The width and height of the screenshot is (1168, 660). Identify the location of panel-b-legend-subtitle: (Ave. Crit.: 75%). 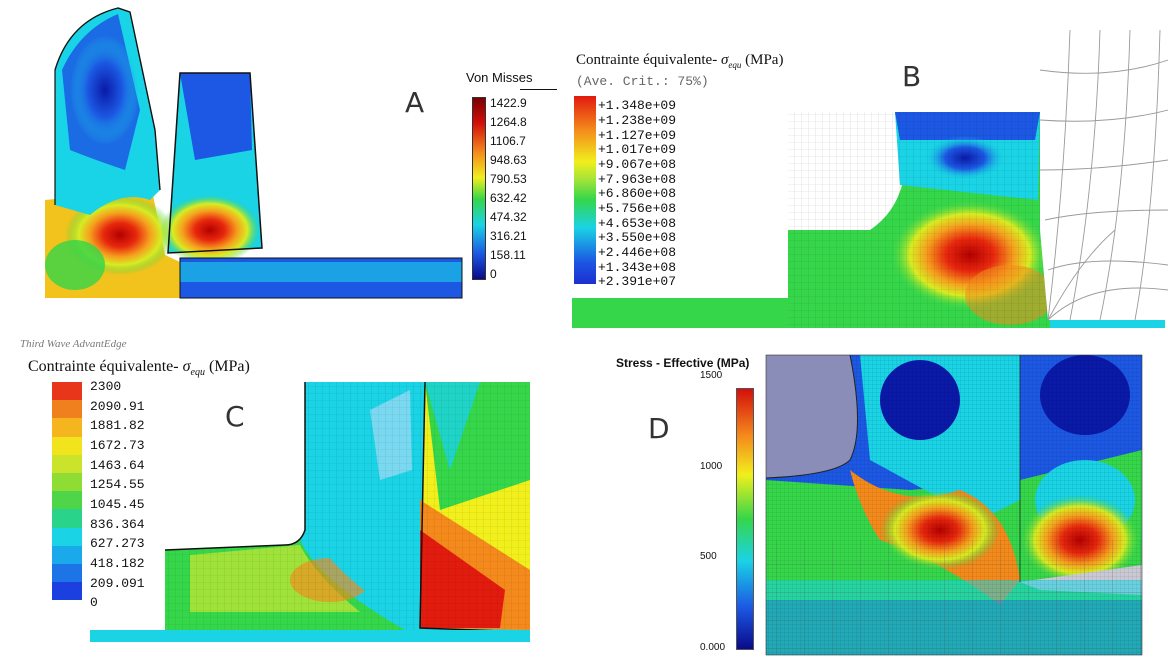
(642, 81).